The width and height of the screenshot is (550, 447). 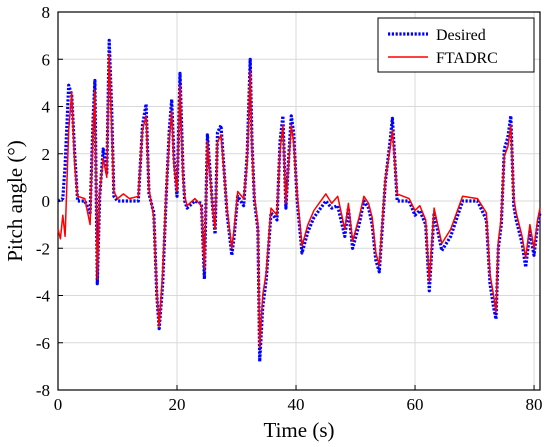 What do you see at coordinates (43, 248) in the screenshot?
I see `y-tick-label: -2` at bounding box center [43, 248].